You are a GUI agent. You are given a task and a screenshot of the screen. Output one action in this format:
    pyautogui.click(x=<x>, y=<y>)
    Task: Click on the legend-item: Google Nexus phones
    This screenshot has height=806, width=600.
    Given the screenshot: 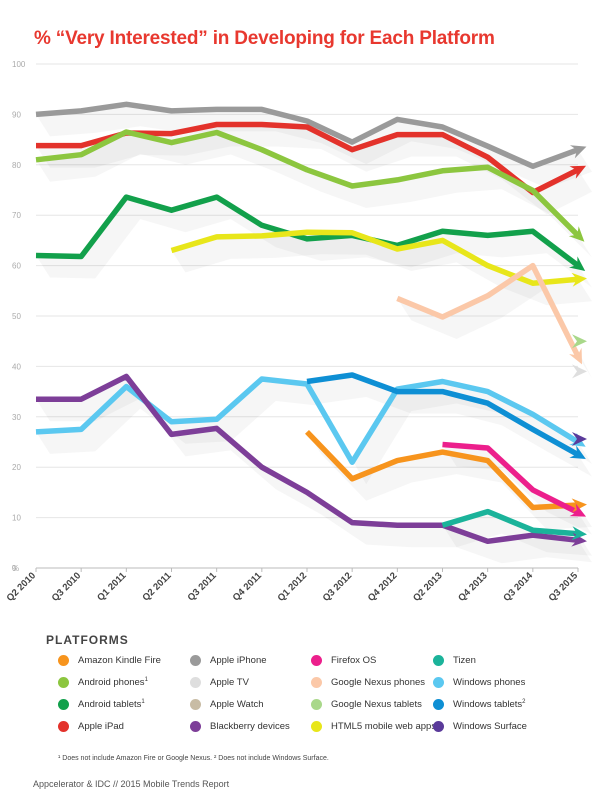 What is the action you would take?
    pyautogui.click(x=368, y=682)
    